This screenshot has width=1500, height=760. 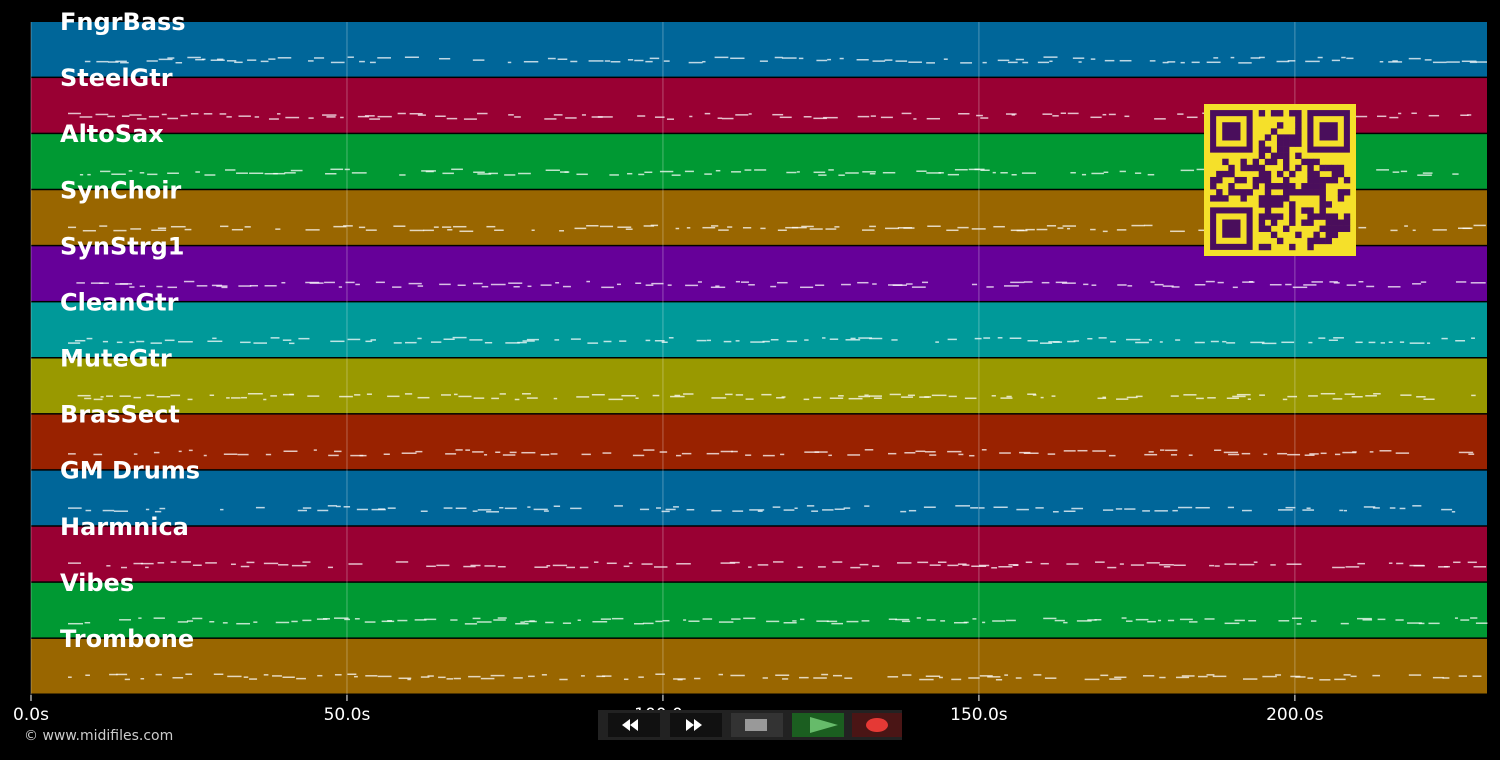 What do you see at coordinates (120, 415) in the screenshot?
I see `track-name: BrasSect` at bounding box center [120, 415].